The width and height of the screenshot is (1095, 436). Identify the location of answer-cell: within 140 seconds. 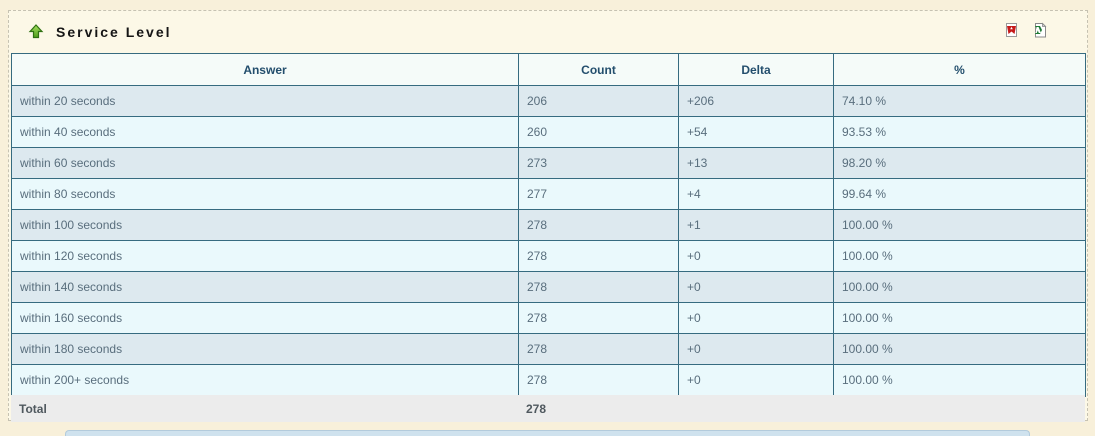
(265, 287).